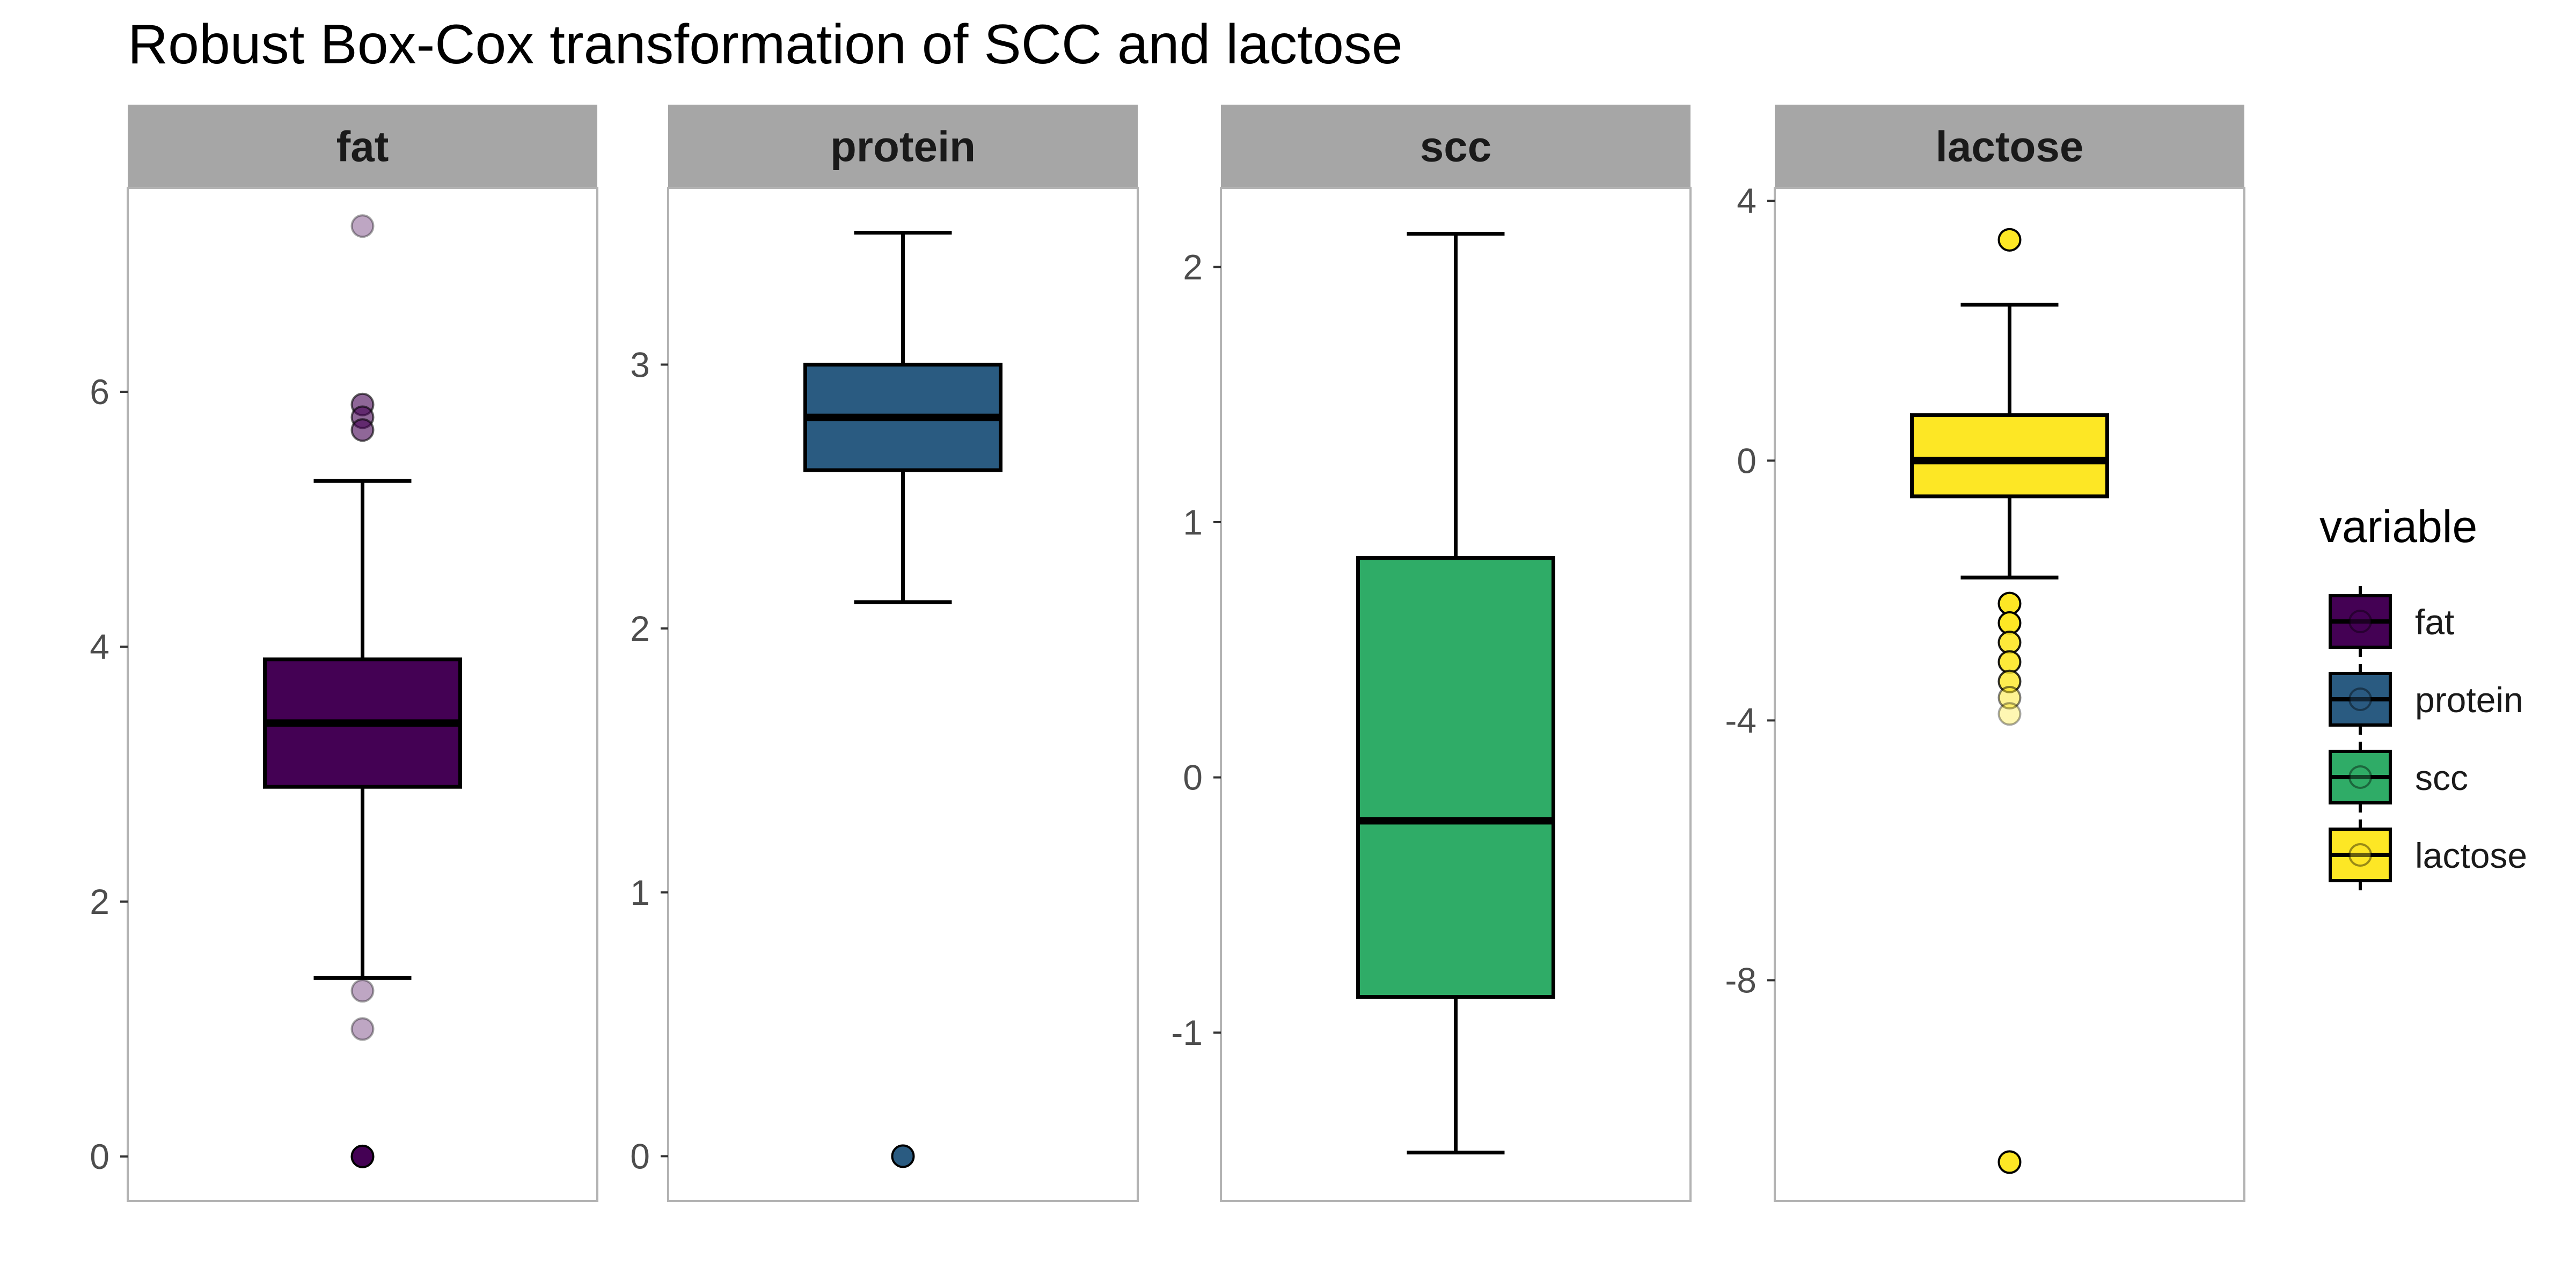  I want to click on legend-label: scc, so click(2441, 777).